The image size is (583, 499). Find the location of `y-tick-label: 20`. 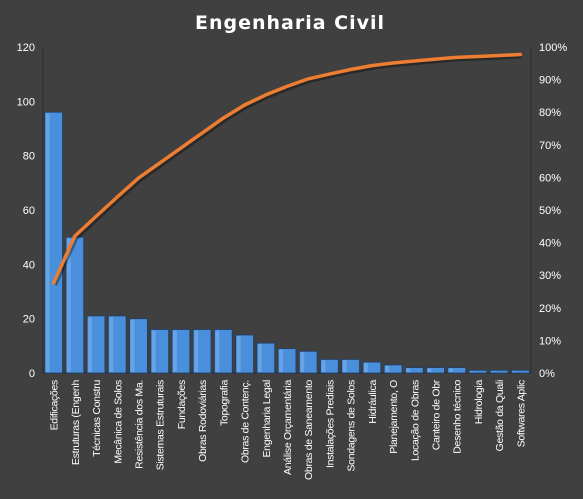

y-tick-label: 20 is located at coordinates (29, 320).